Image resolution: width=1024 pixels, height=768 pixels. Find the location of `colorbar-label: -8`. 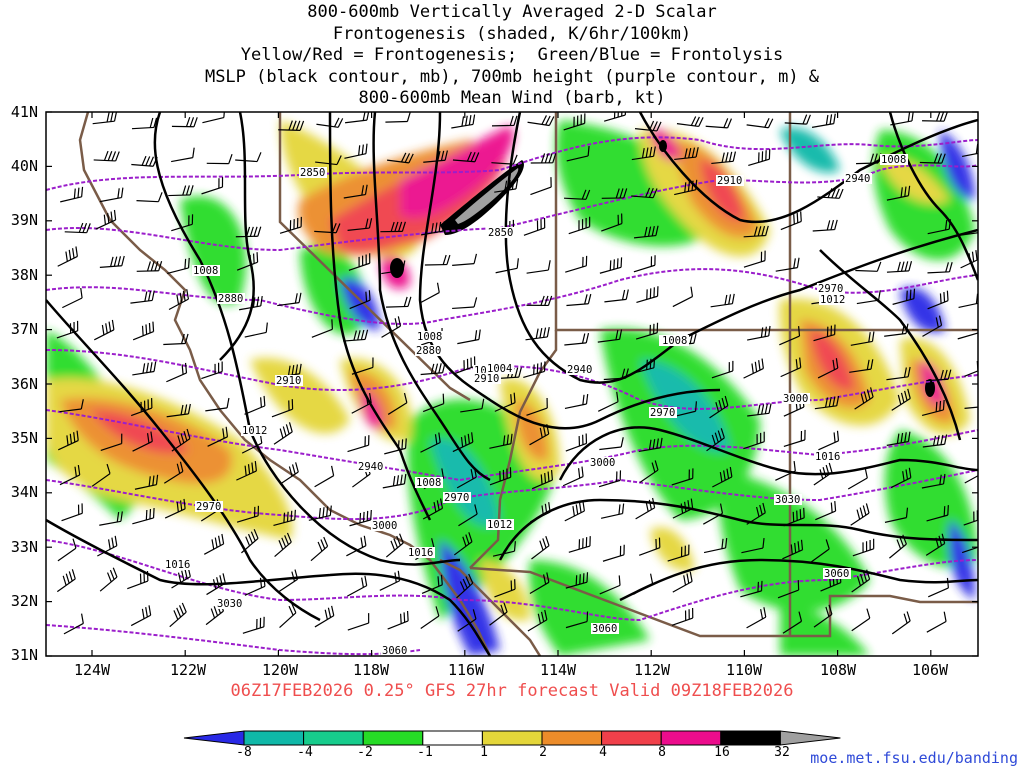

colorbar-label: -8 is located at coordinates (244, 752).